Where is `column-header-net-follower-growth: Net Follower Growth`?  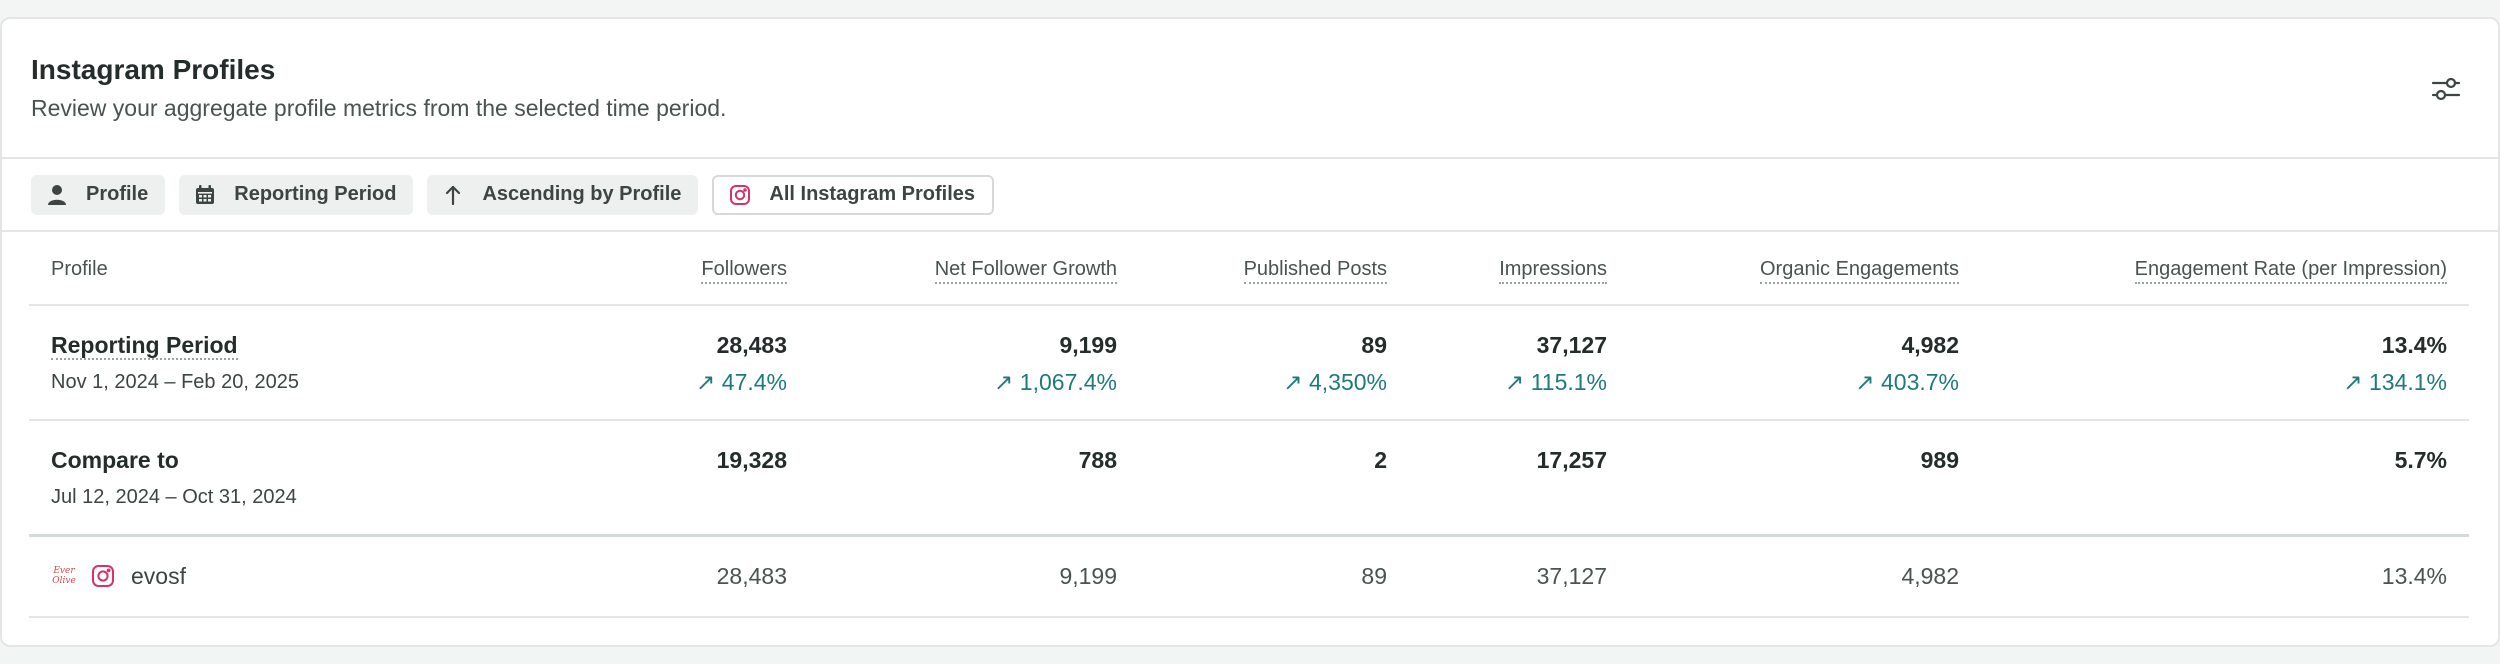
column-header-net-follower-growth: Net Follower Growth is located at coordinates (952, 270).